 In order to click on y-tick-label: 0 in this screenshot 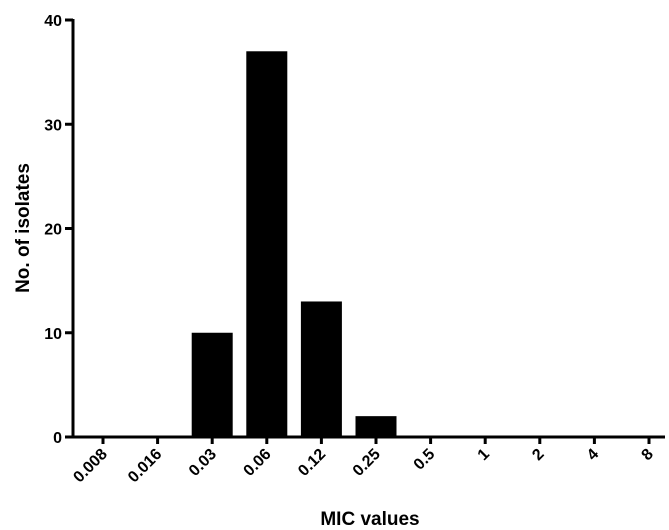, I will do `click(57, 438)`.